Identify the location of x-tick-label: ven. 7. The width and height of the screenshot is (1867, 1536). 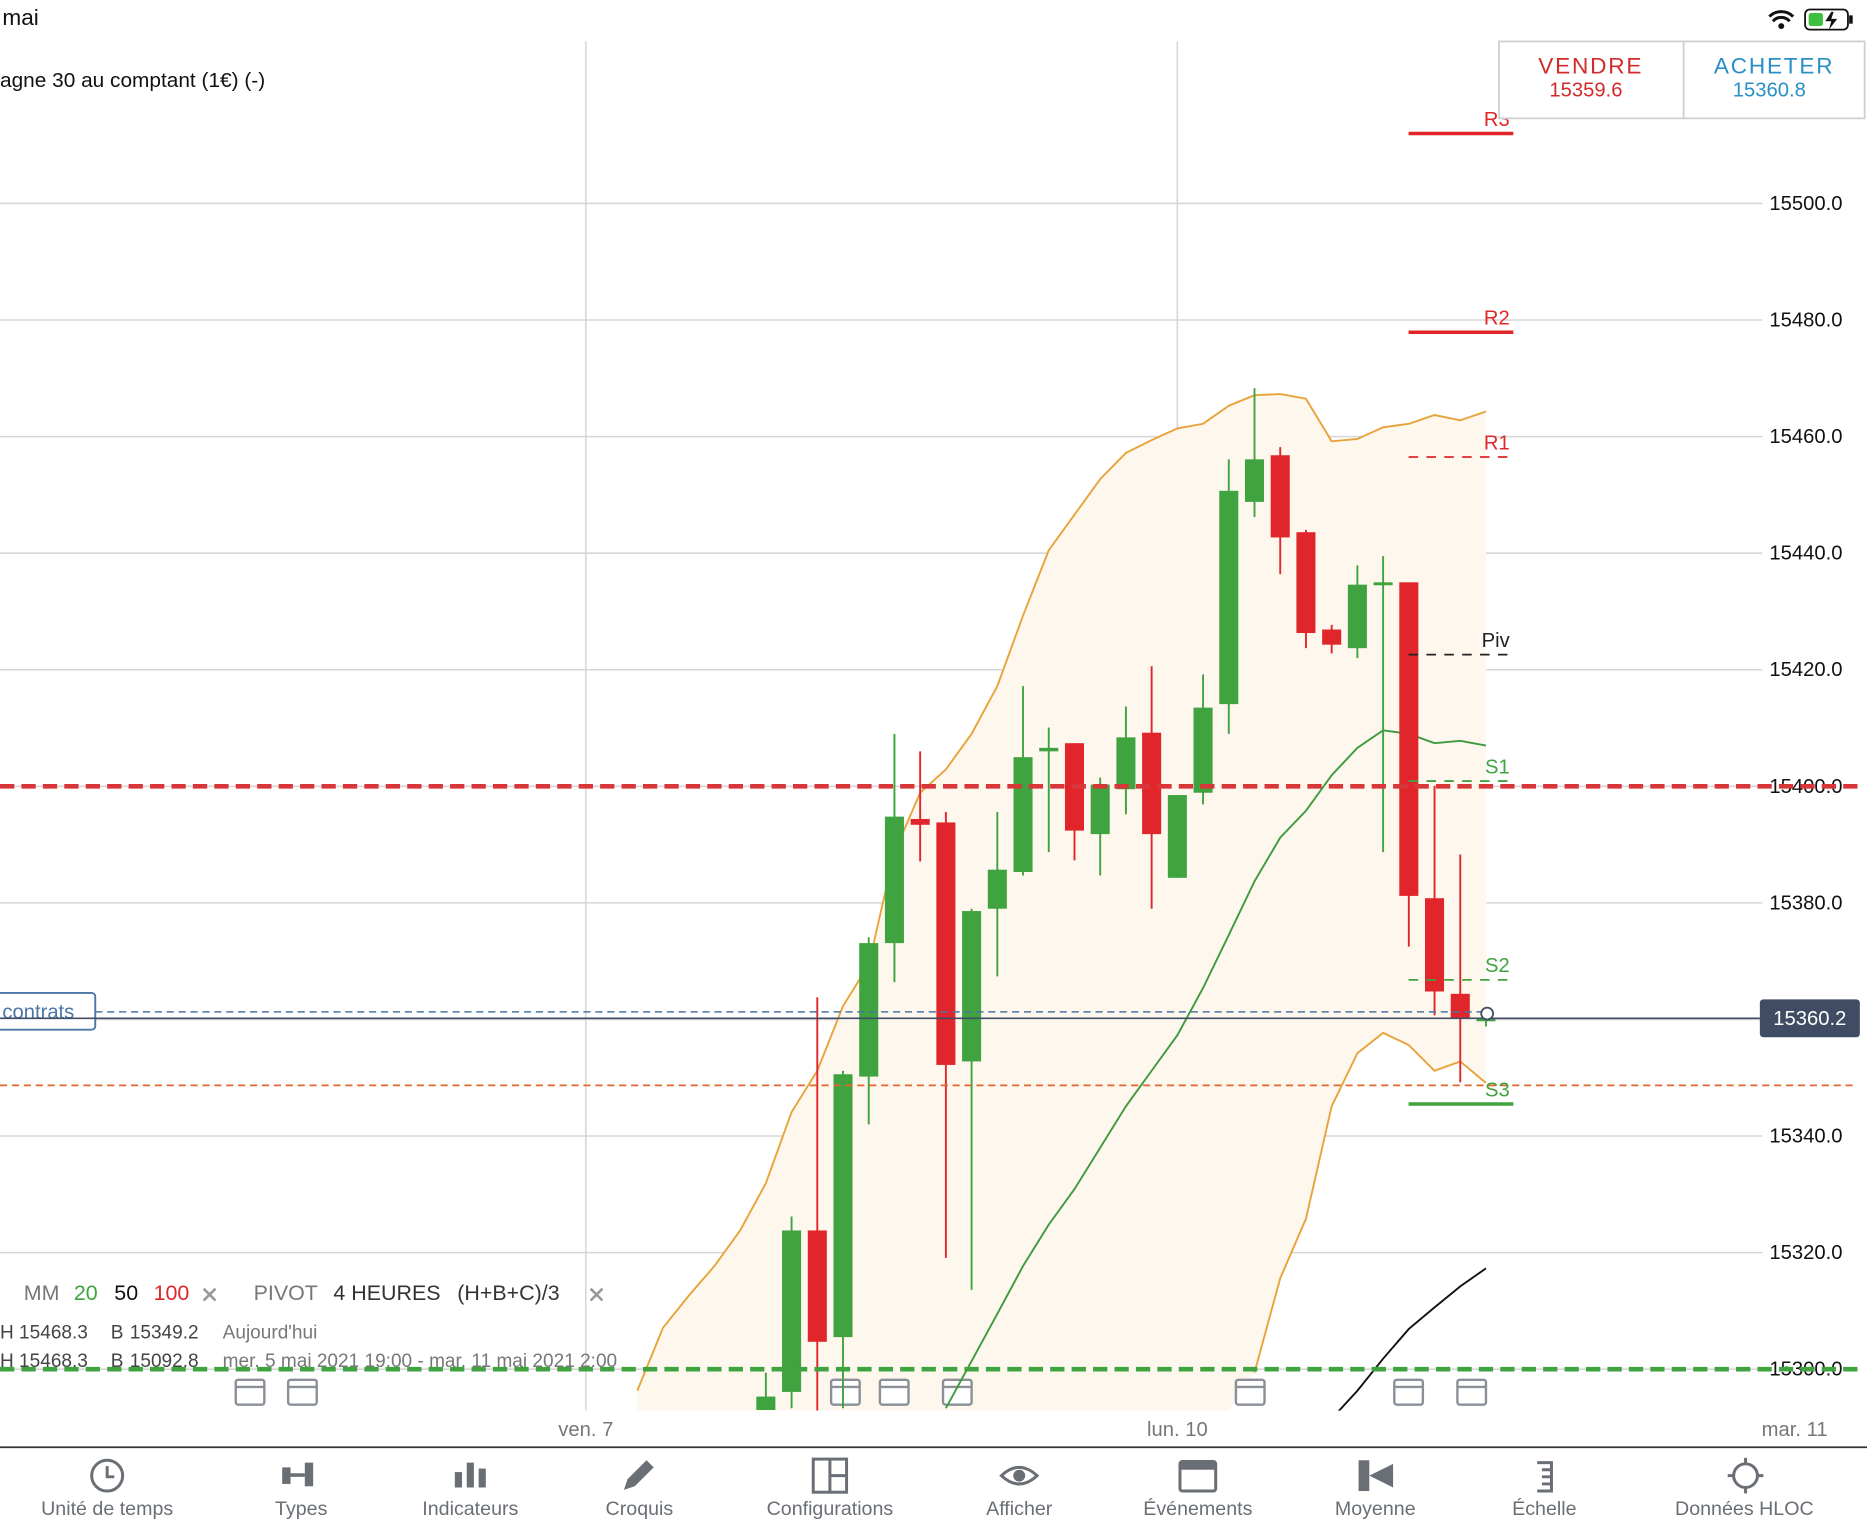
(585, 1430).